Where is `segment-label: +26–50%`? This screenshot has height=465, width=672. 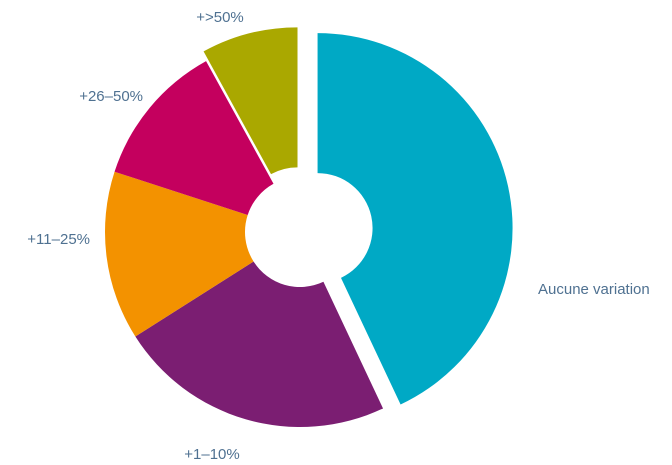 segment-label: +26–50% is located at coordinates (111, 96).